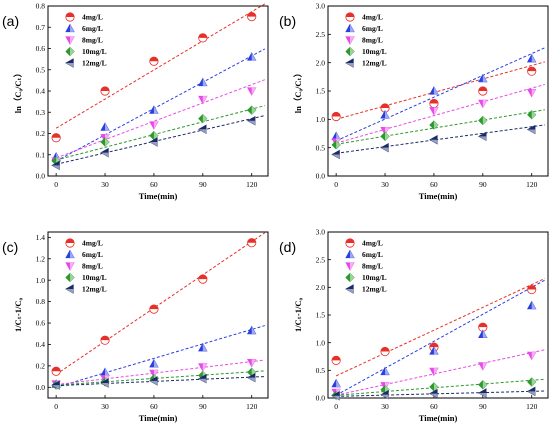  Describe the element at coordinates (298, 91) in the screenshot. I see `y-axis-label: ln（C₀/Cₜ）` at that location.